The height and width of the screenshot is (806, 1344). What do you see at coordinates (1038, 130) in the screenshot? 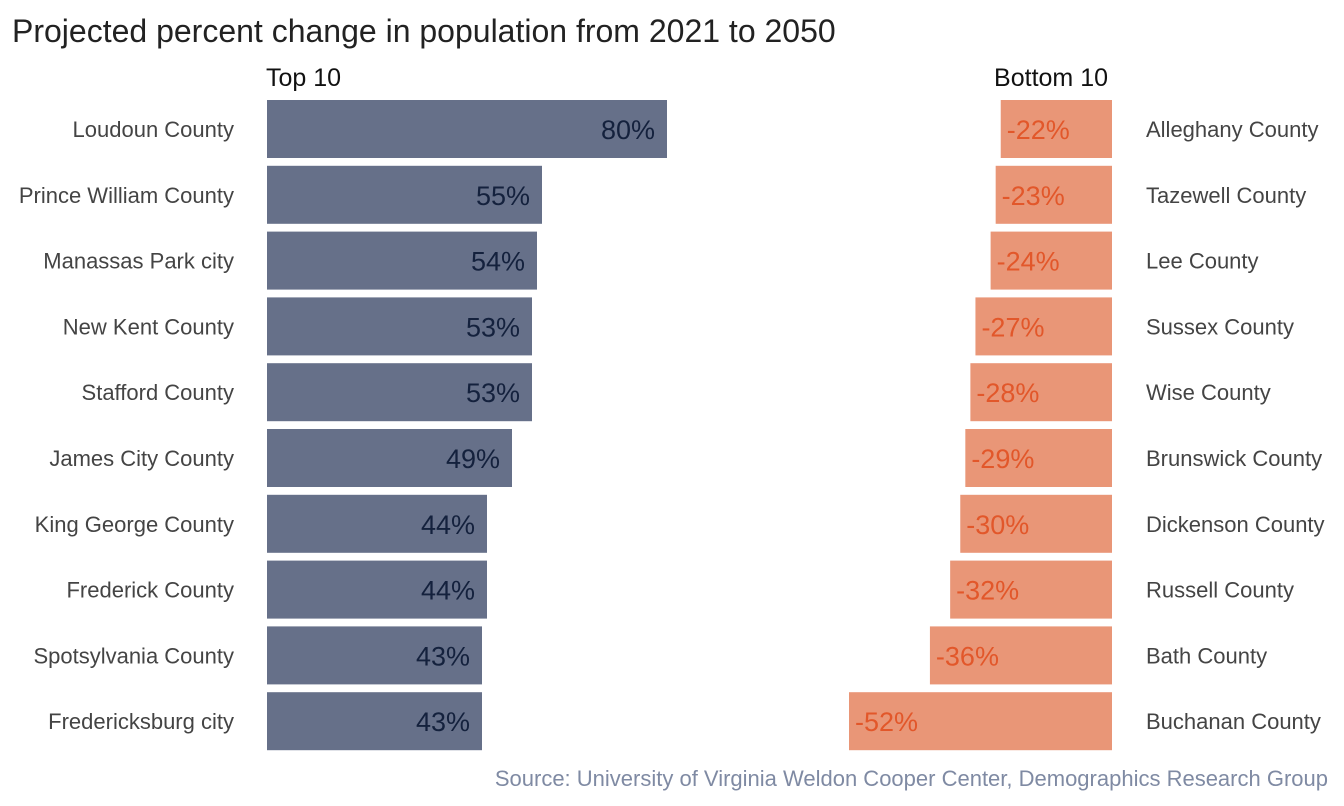
I see `value-label-bottom-1: -22%` at bounding box center [1038, 130].